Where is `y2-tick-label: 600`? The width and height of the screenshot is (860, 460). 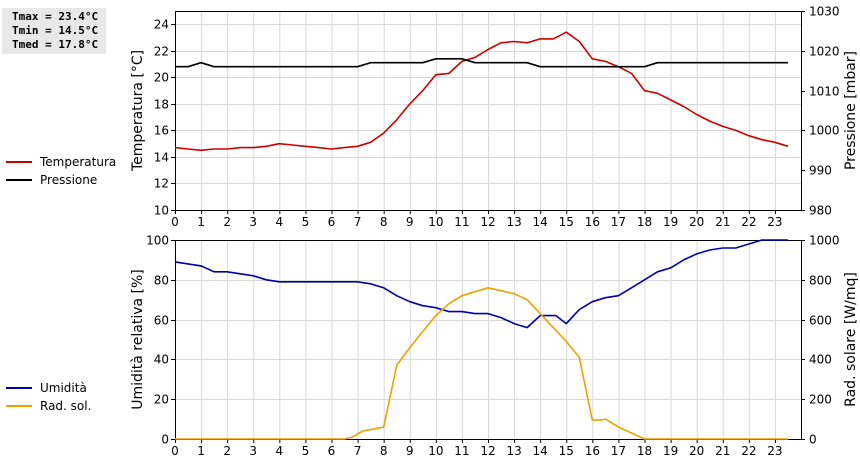 y2-tick-label: 600 is located at coordinates (820, 321).